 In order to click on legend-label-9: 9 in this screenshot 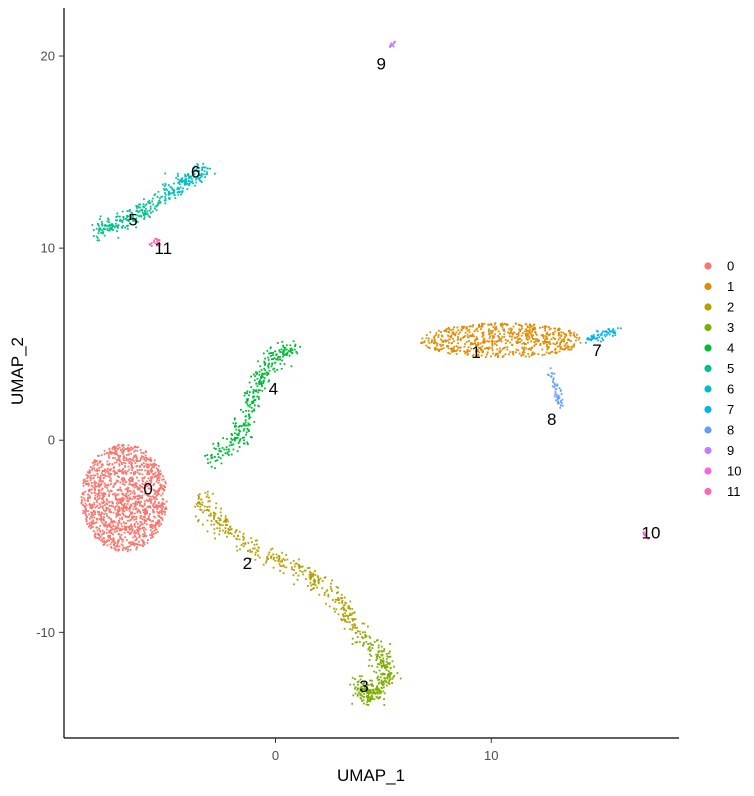, I will do `click(730, 450)`.